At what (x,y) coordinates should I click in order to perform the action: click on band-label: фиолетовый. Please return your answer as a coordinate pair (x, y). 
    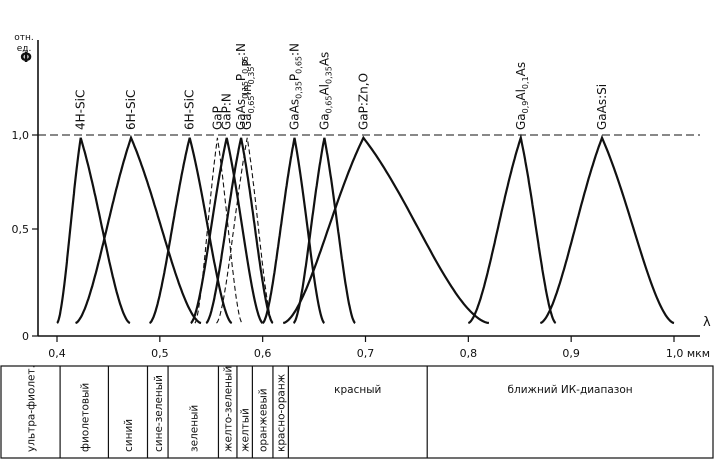
    Looking at the image, I should click on (85, 417).